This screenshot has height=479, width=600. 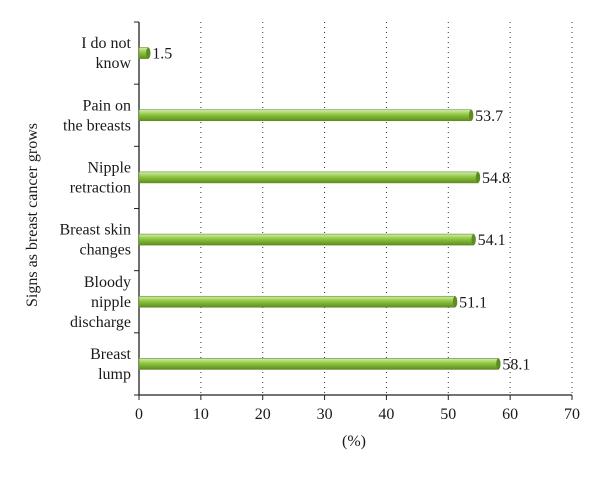 I want to click on data-label: 58.1, so click(x=516, y=364).